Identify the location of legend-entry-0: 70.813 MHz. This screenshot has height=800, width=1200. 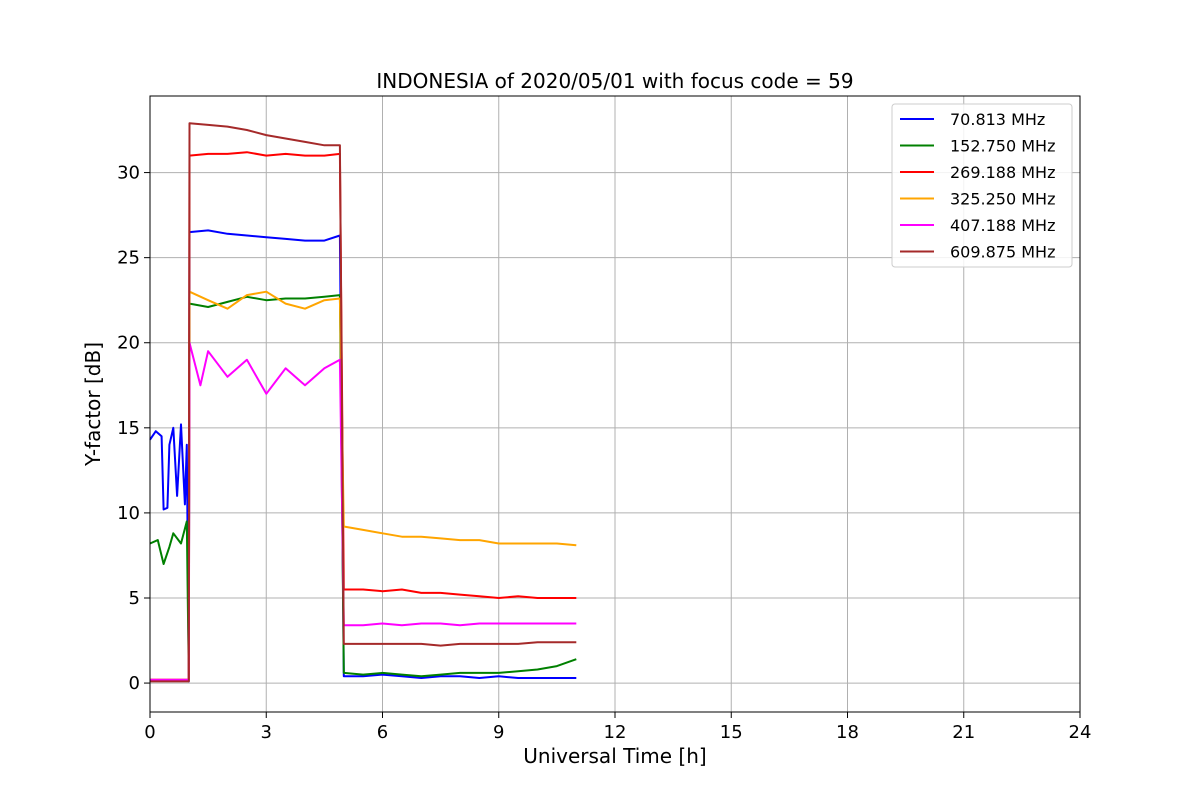
(997, 119).